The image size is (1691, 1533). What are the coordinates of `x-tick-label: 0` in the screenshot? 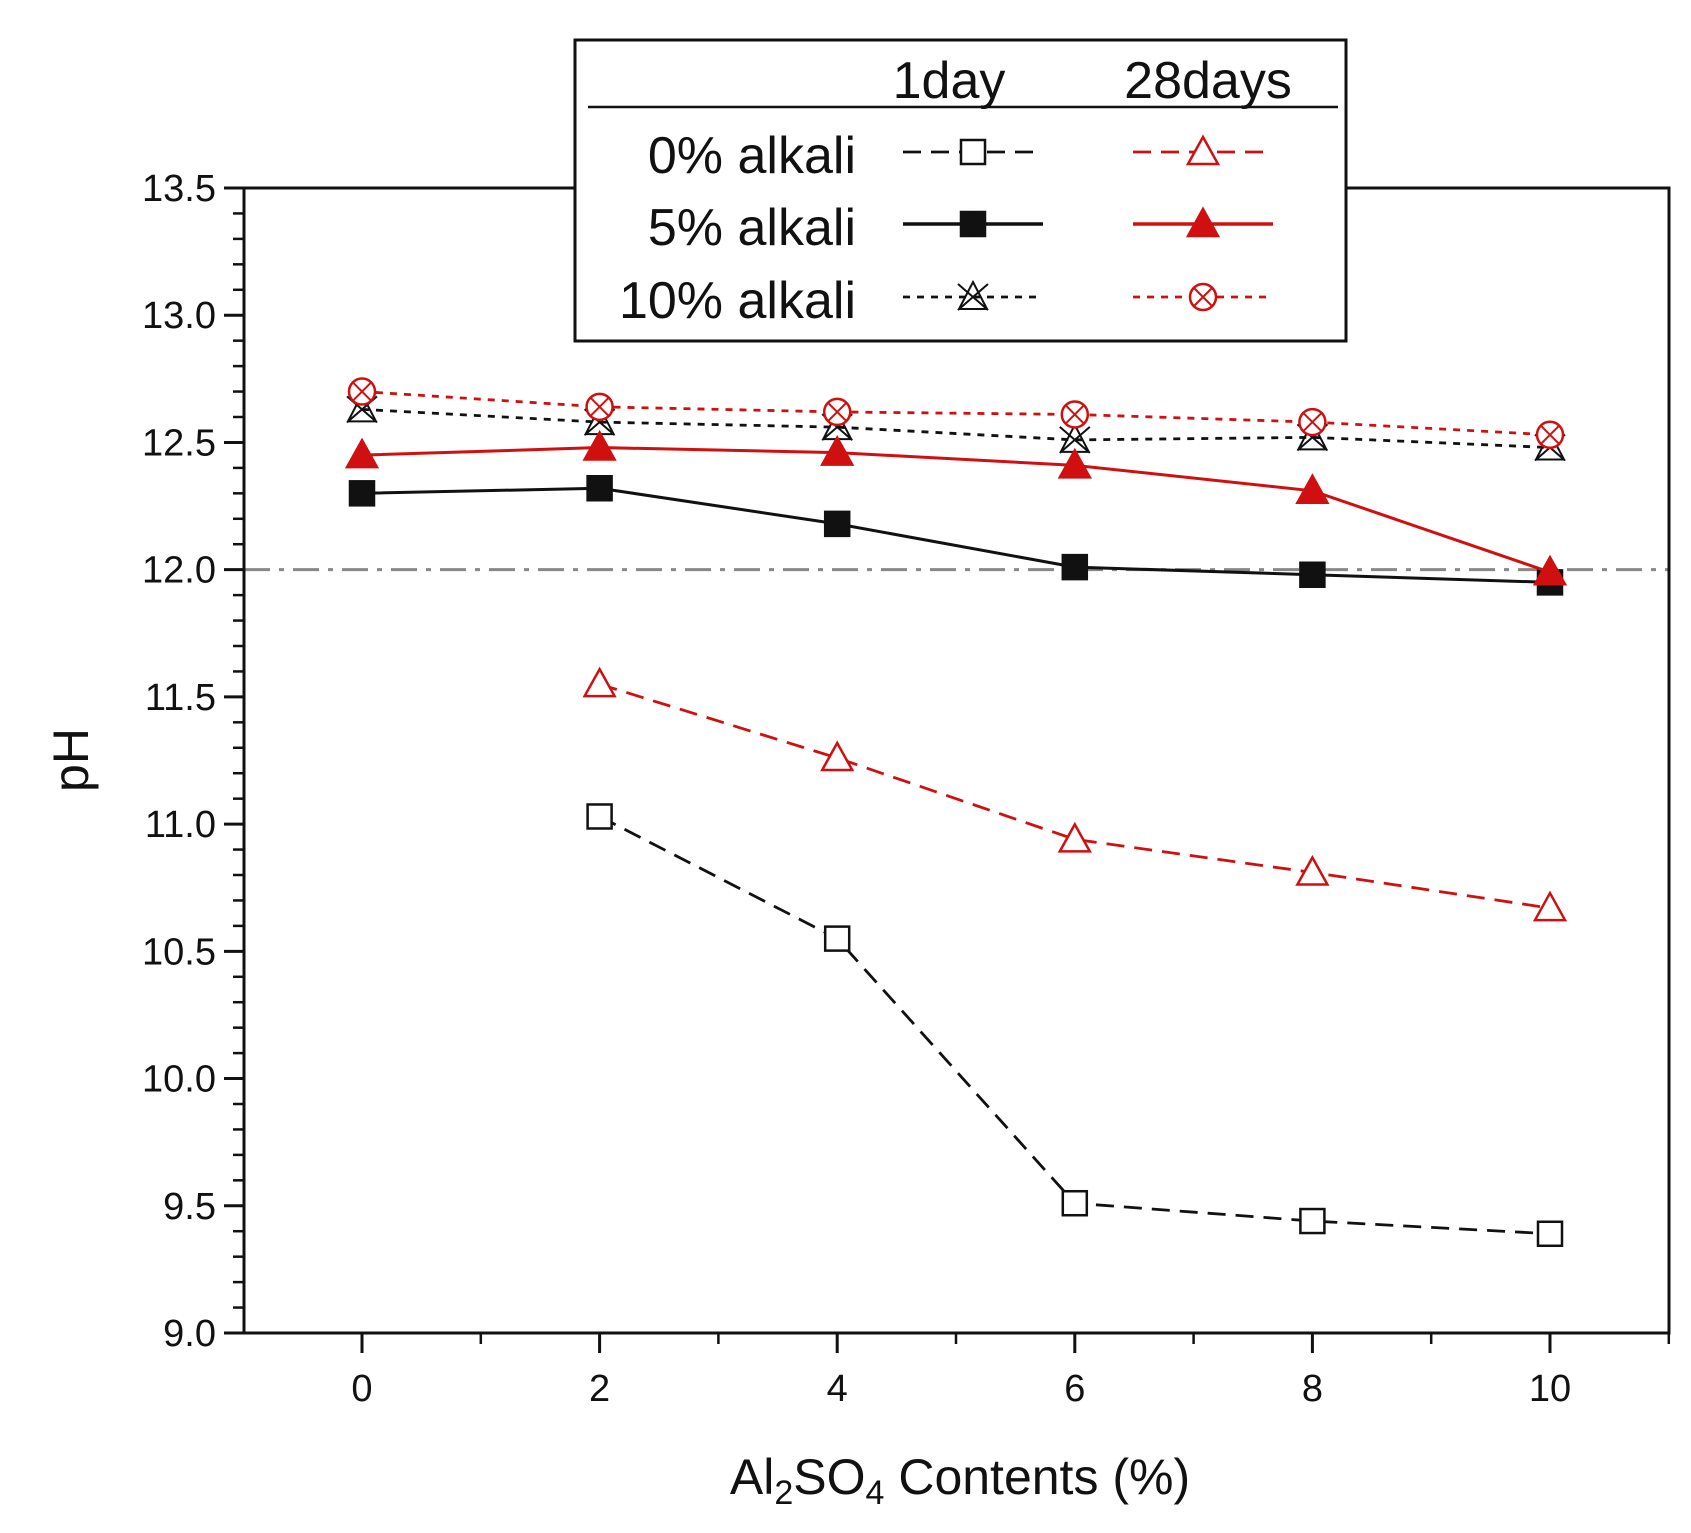 It's located at (361, 1389).